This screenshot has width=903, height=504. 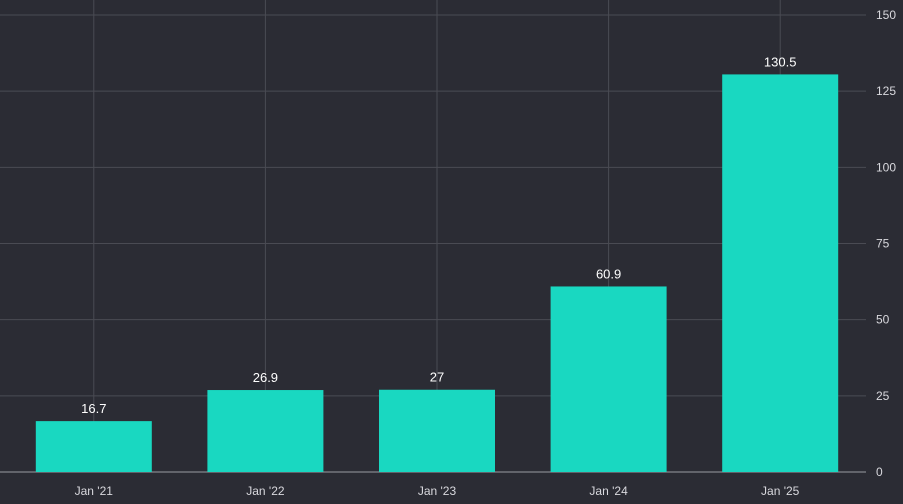 I want to click on y-tick-label: 50, so click(x=883, y=320).